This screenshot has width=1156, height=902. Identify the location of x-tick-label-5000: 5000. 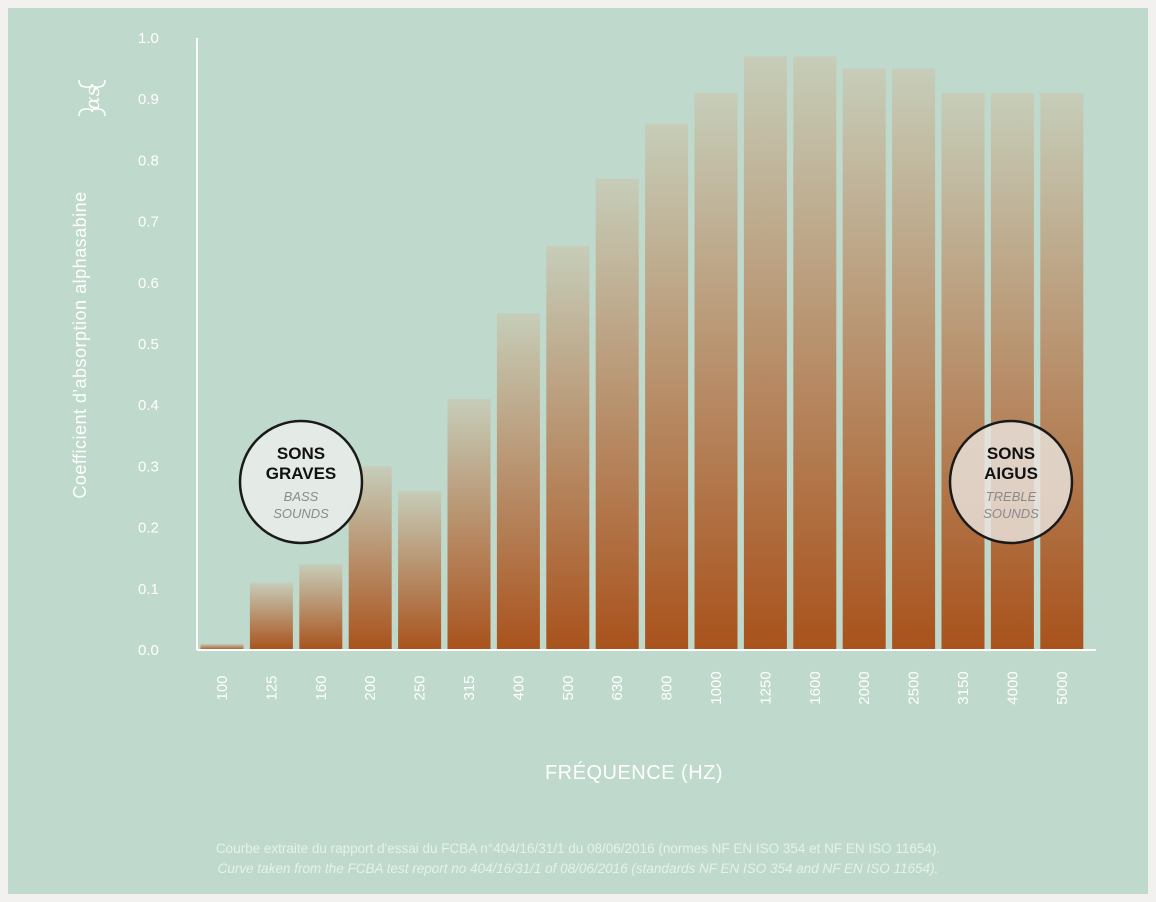
(1062, 687).